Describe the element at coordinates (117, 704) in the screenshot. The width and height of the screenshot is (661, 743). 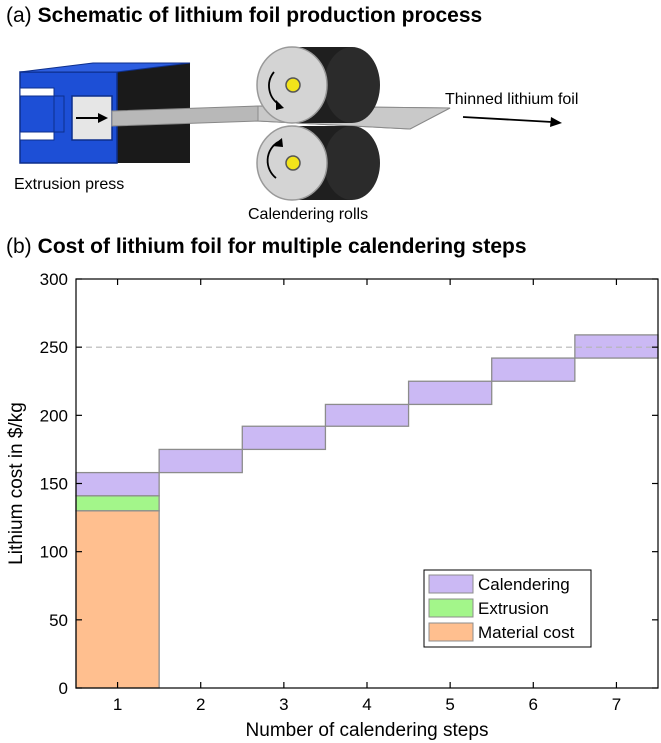
I see `x-tick-label: 1` at that location.